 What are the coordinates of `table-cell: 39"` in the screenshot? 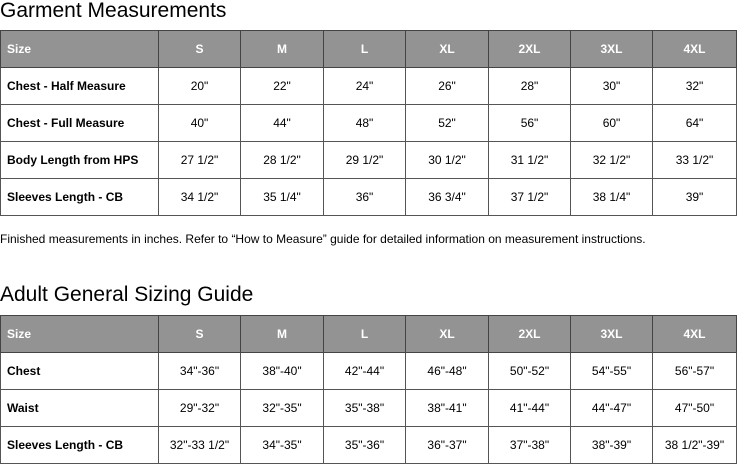 It's located at (694, 197).